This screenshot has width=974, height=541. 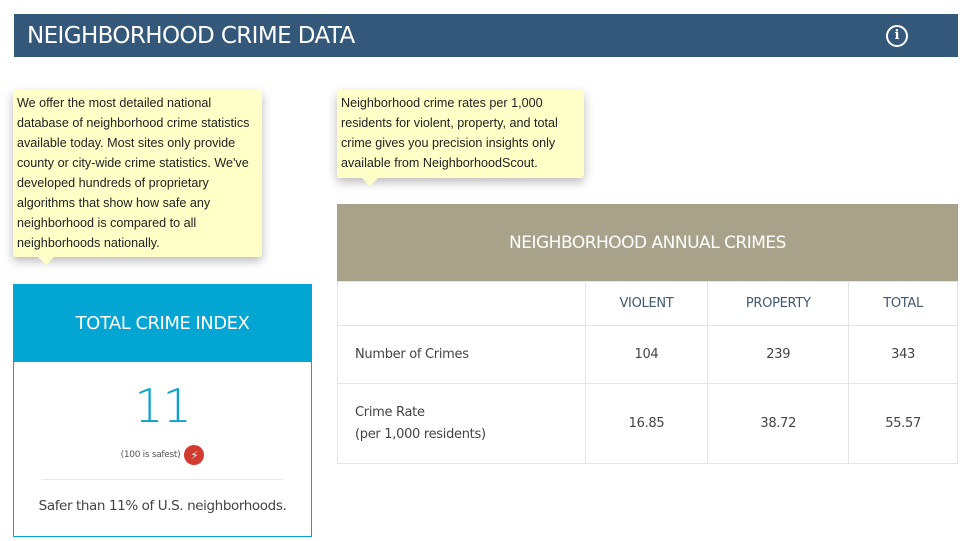 I want to click on crime-index-scale-text: (100 is safest), so click(x=150, y=455).